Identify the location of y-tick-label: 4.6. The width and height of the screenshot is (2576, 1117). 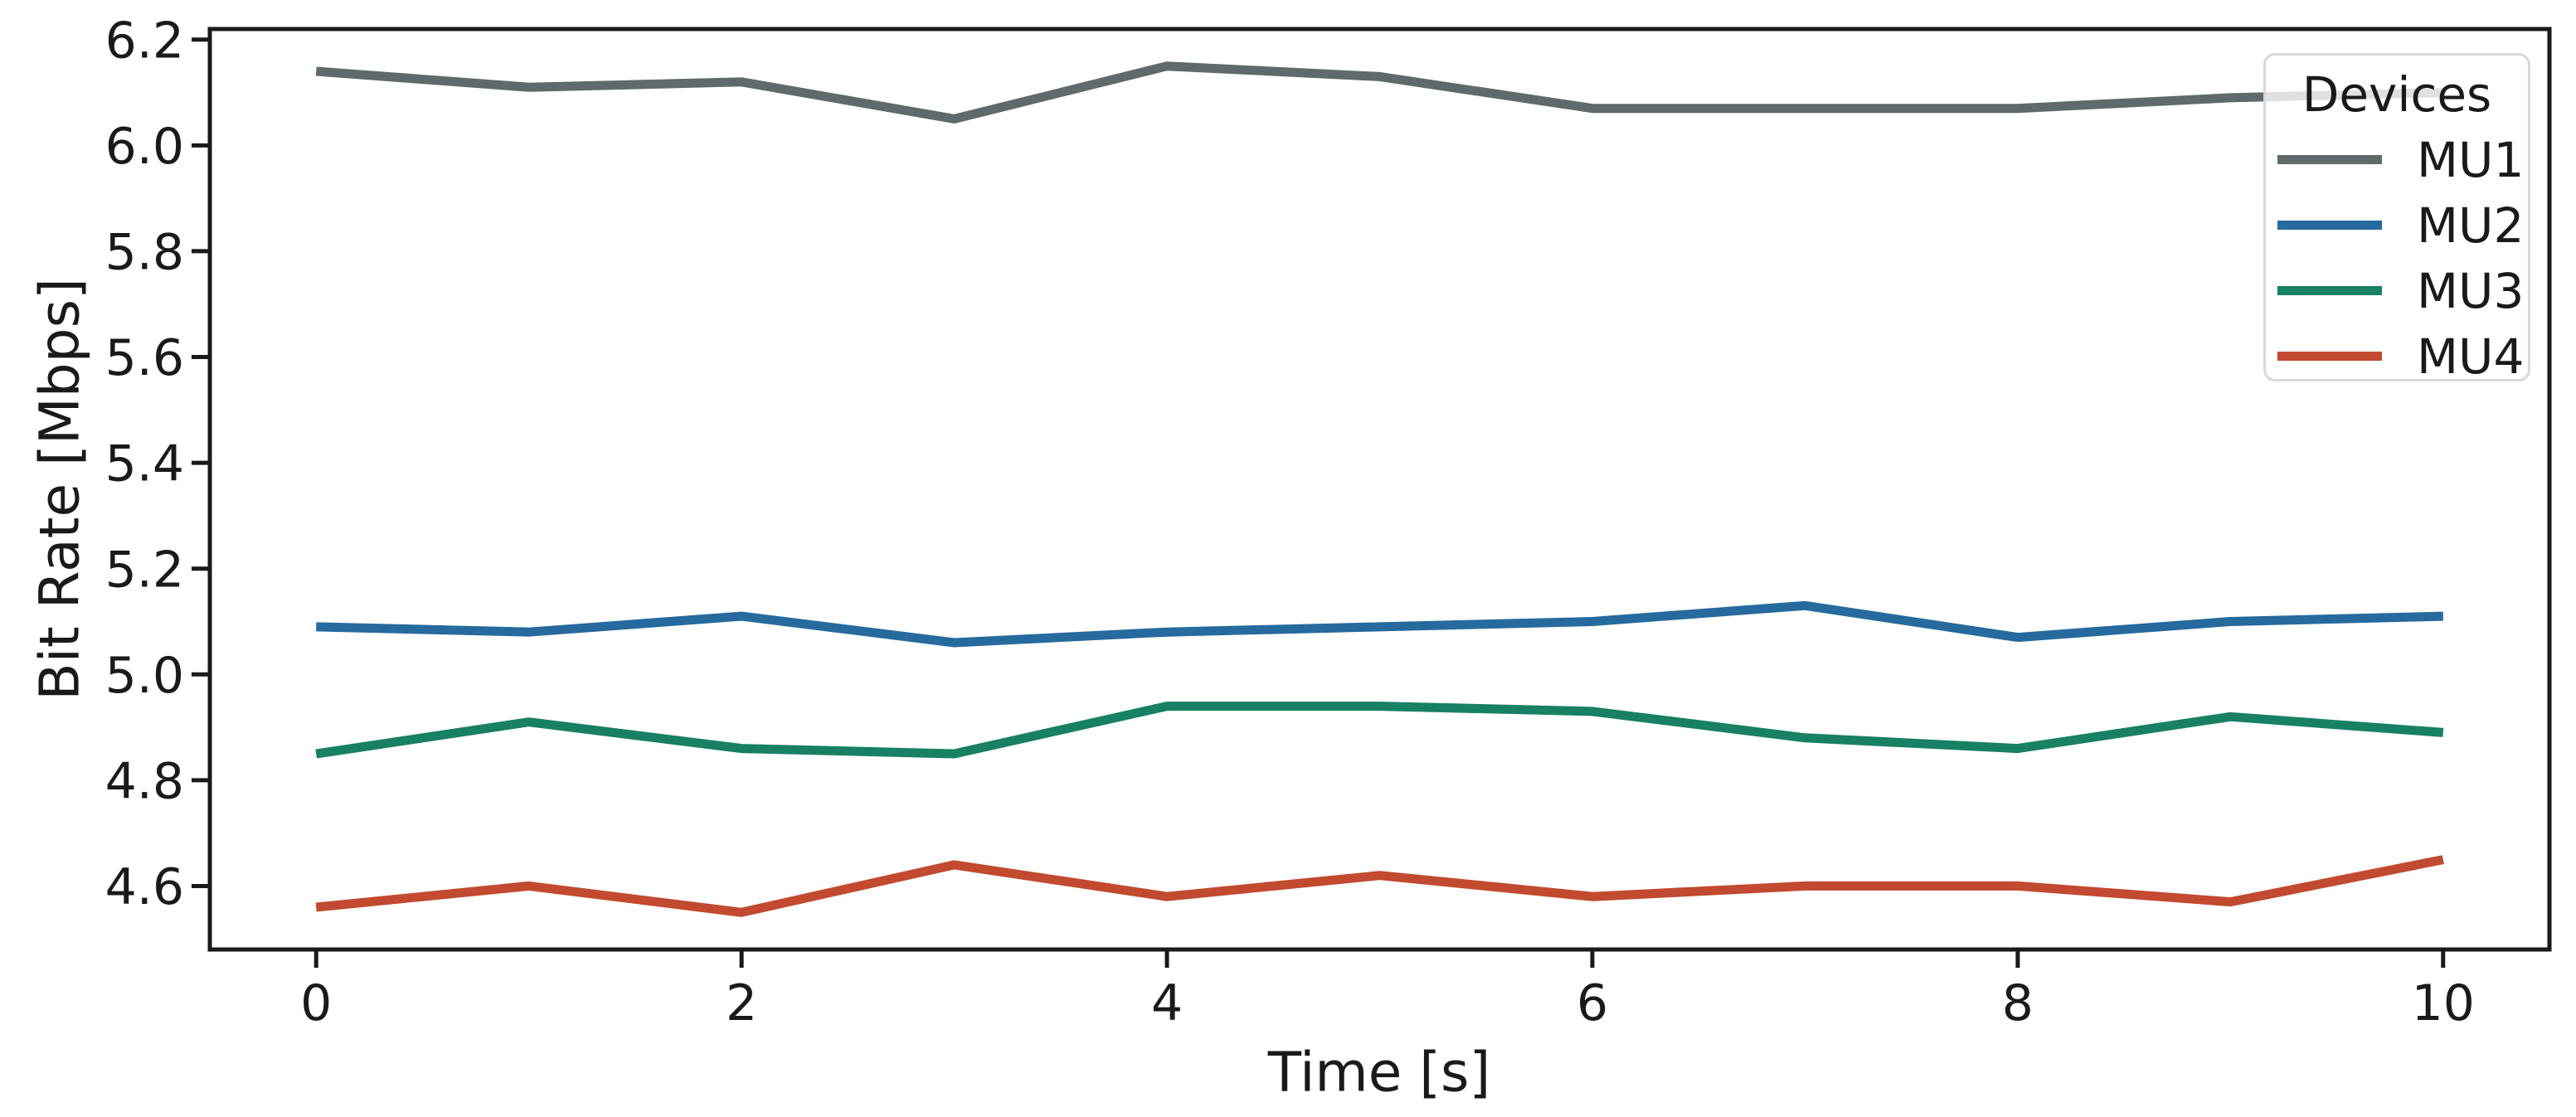
(144, 887).